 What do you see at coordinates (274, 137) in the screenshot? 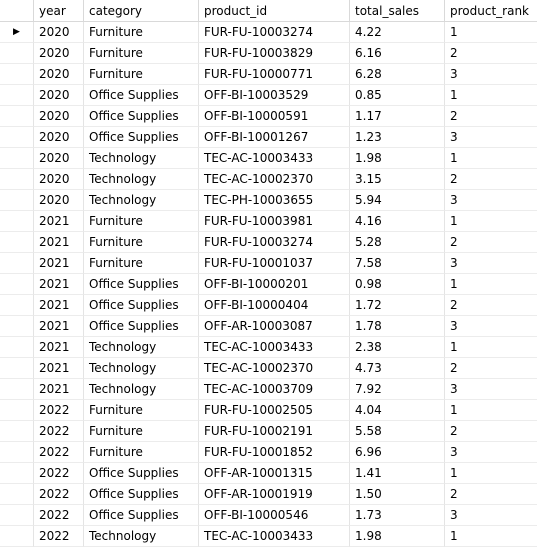
I see `product-id-cell: OFF-BI-10001267` at bounding box center [274, 137].